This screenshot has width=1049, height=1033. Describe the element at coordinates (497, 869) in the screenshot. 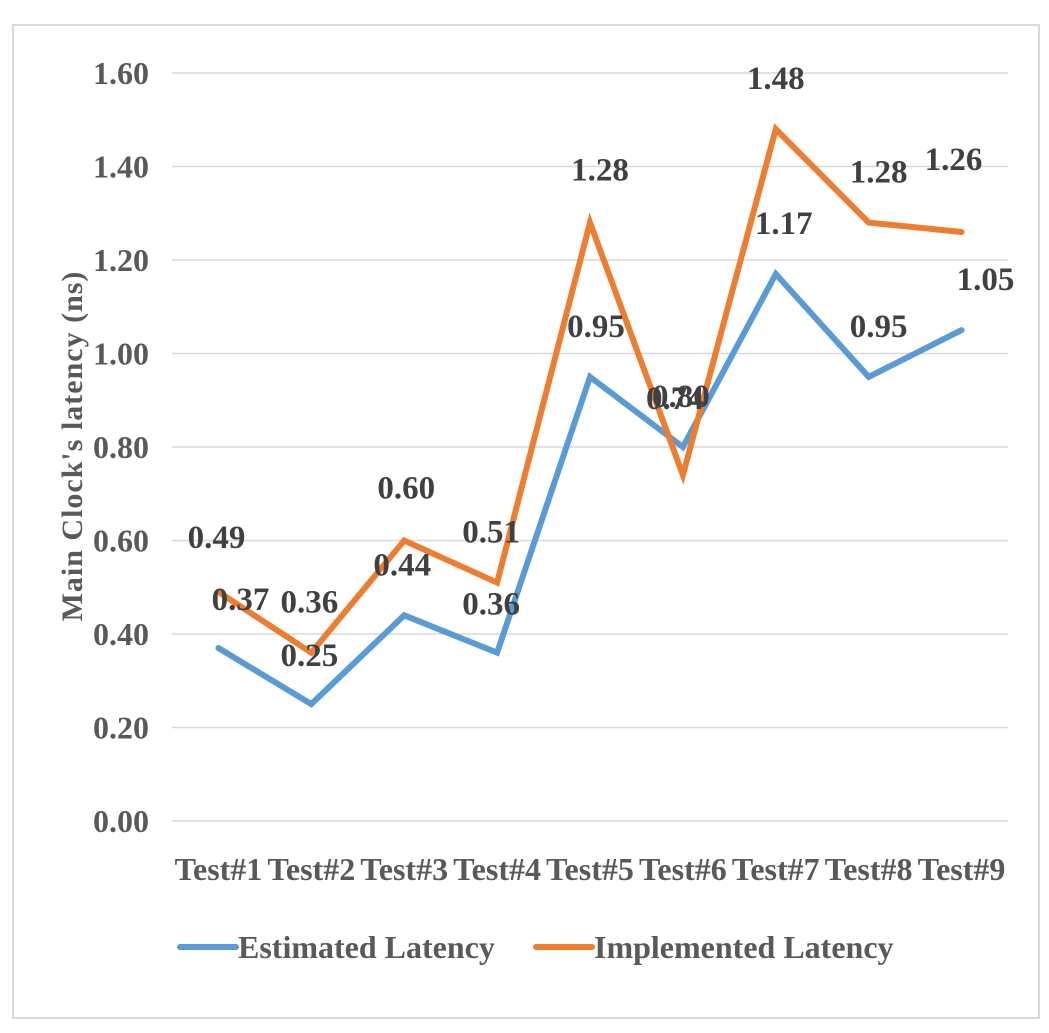

I see `x-tick-label: Test#4` at that location.